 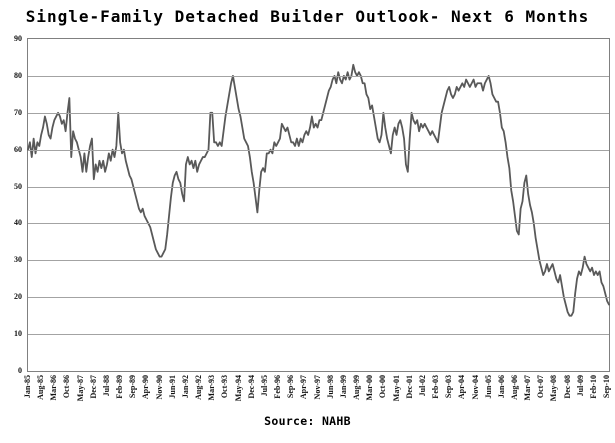 What do you see at coordinates (317, 387) in the screenshot?
I see `x-tick-label-Nov-97: Nov-97` at bounding box center [317, 387].